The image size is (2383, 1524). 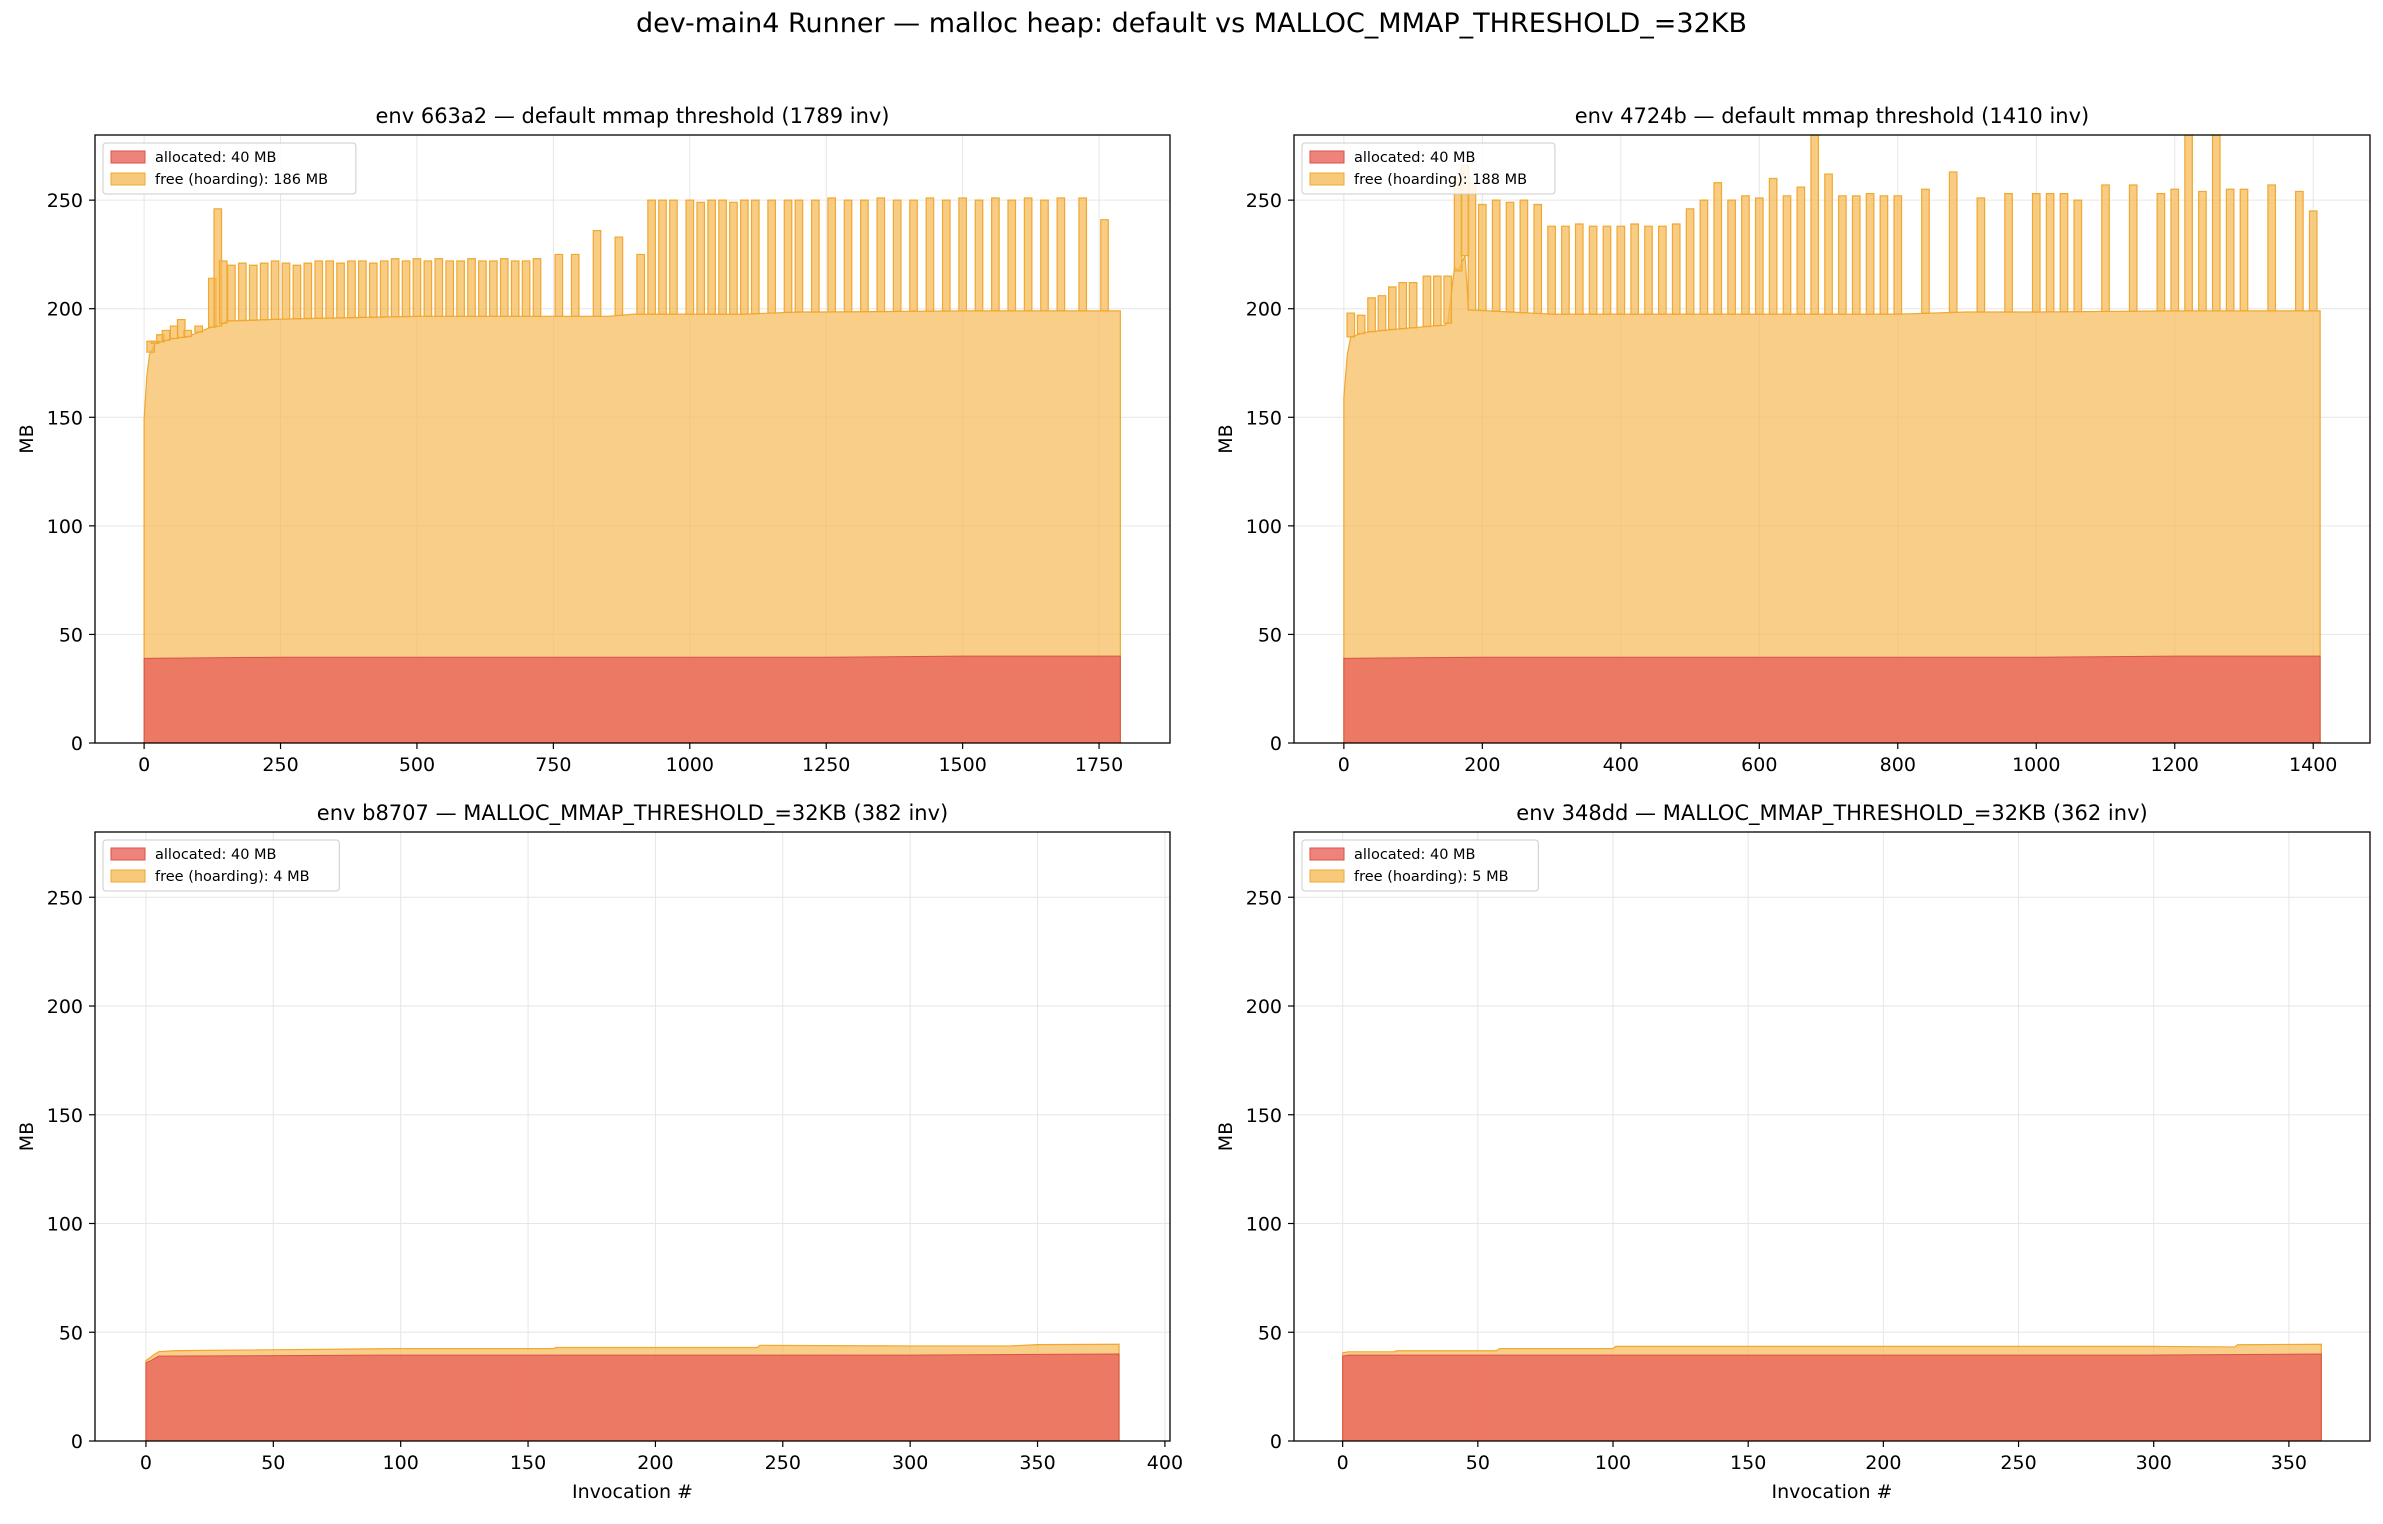 I want to click on x-tick-label: 350, so click(x=2289, y=1463).